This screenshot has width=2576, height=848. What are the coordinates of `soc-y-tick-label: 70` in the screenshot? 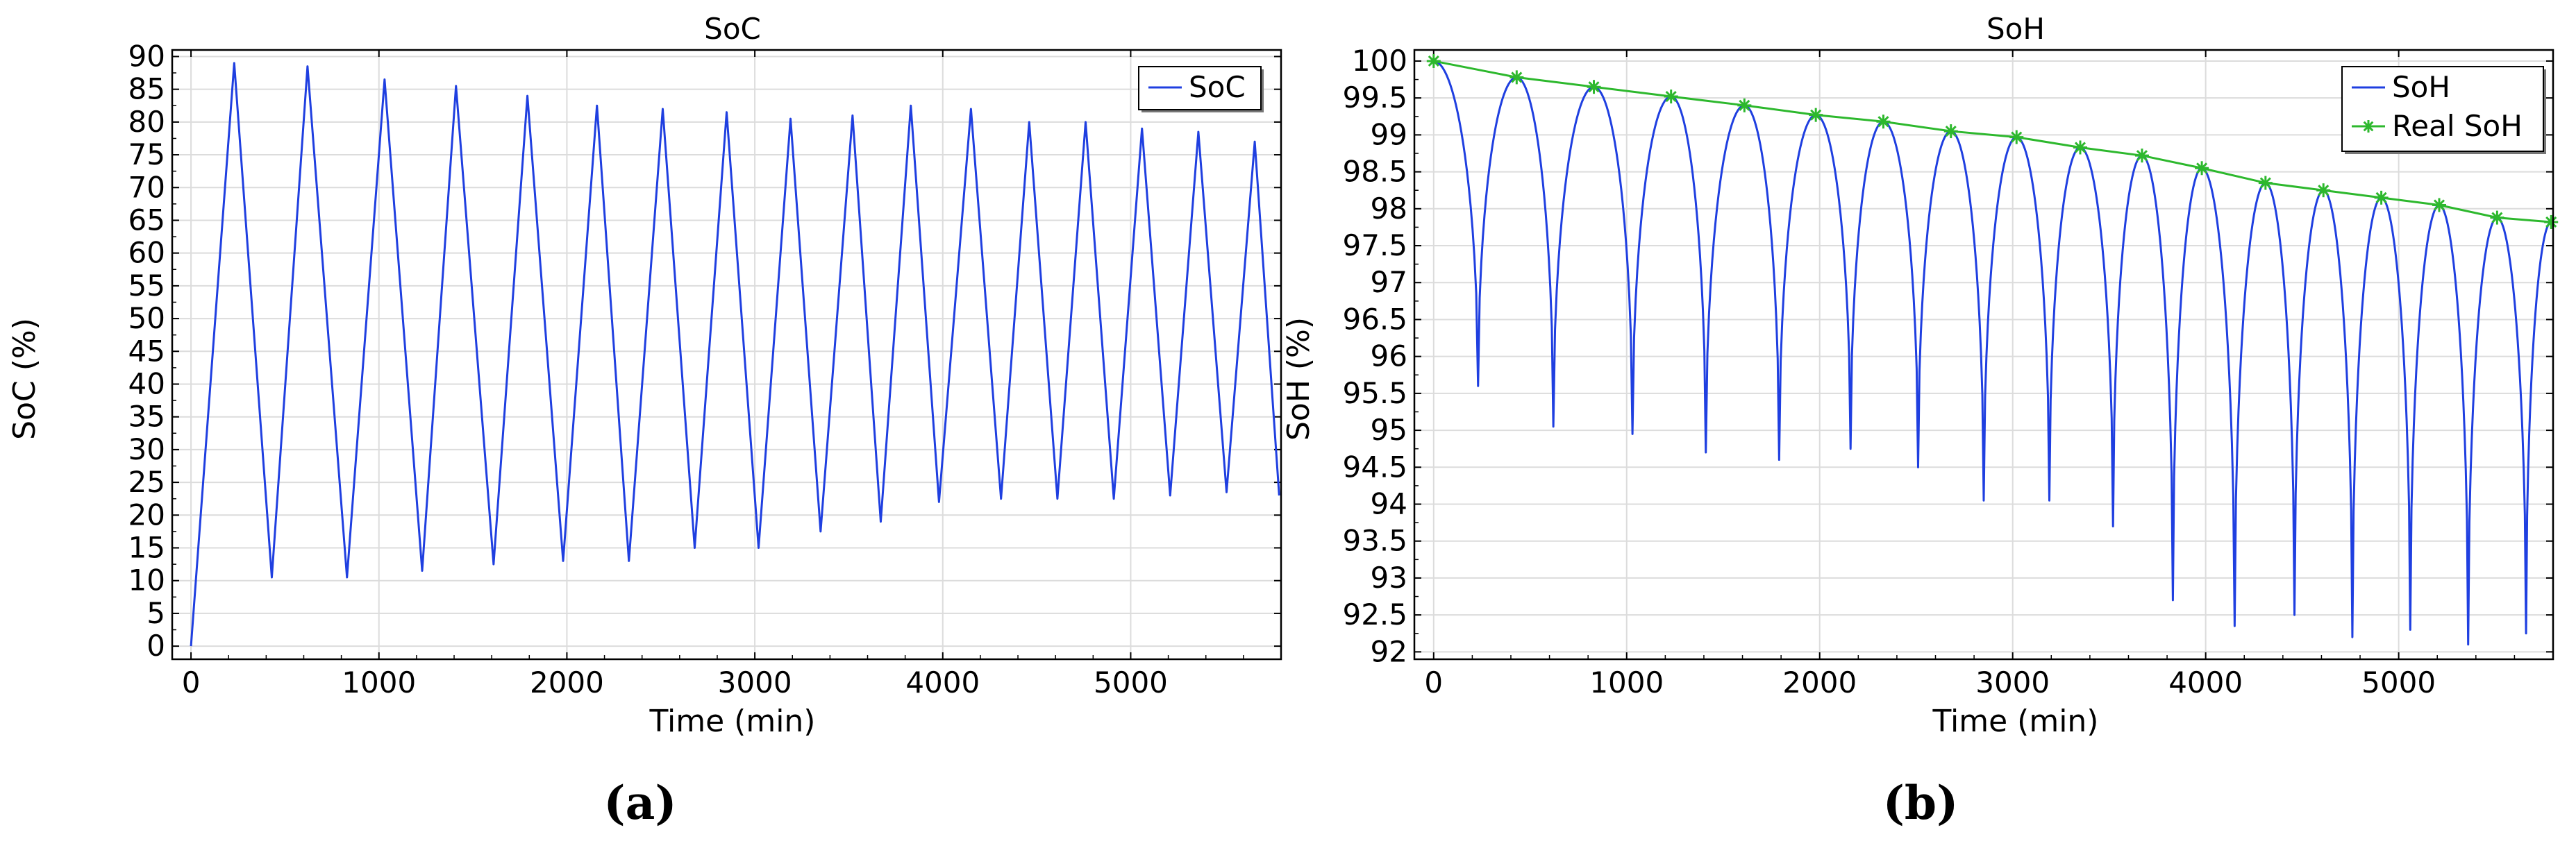 It's located at (146, 187).